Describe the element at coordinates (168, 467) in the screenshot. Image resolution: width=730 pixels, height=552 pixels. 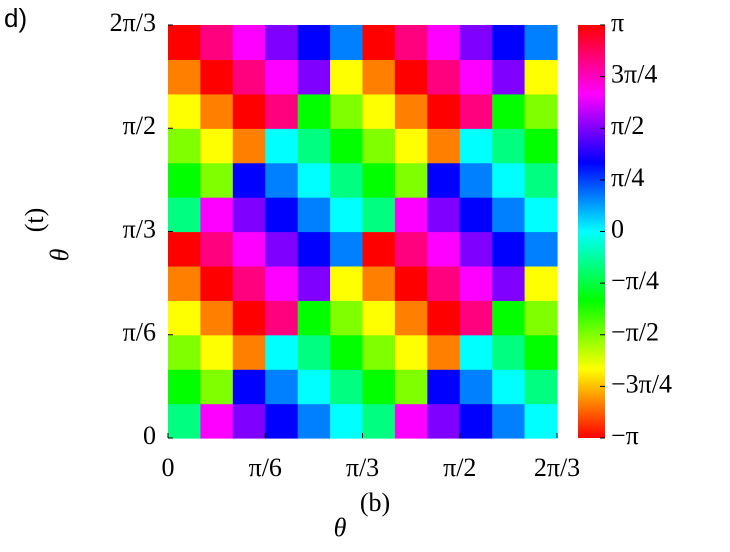
I see `x-tick-label: 0` at that location.